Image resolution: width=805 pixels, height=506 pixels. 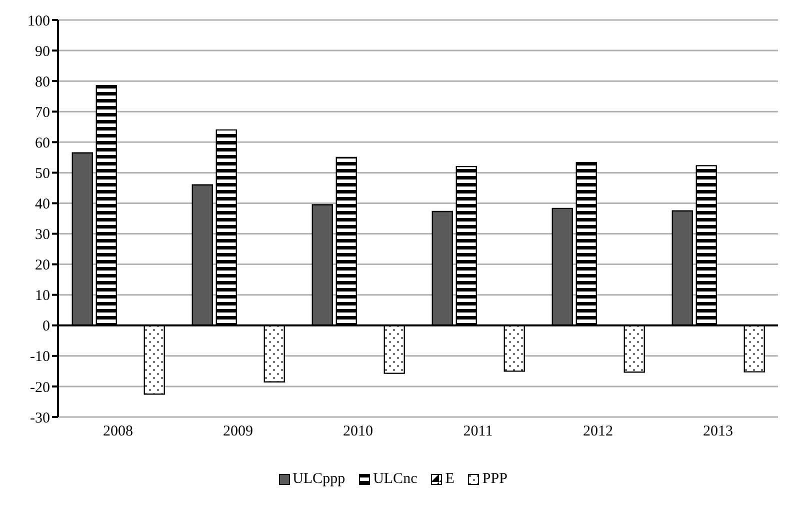 I want to click on y-tick-label: 70, so click(x=42, y=112).